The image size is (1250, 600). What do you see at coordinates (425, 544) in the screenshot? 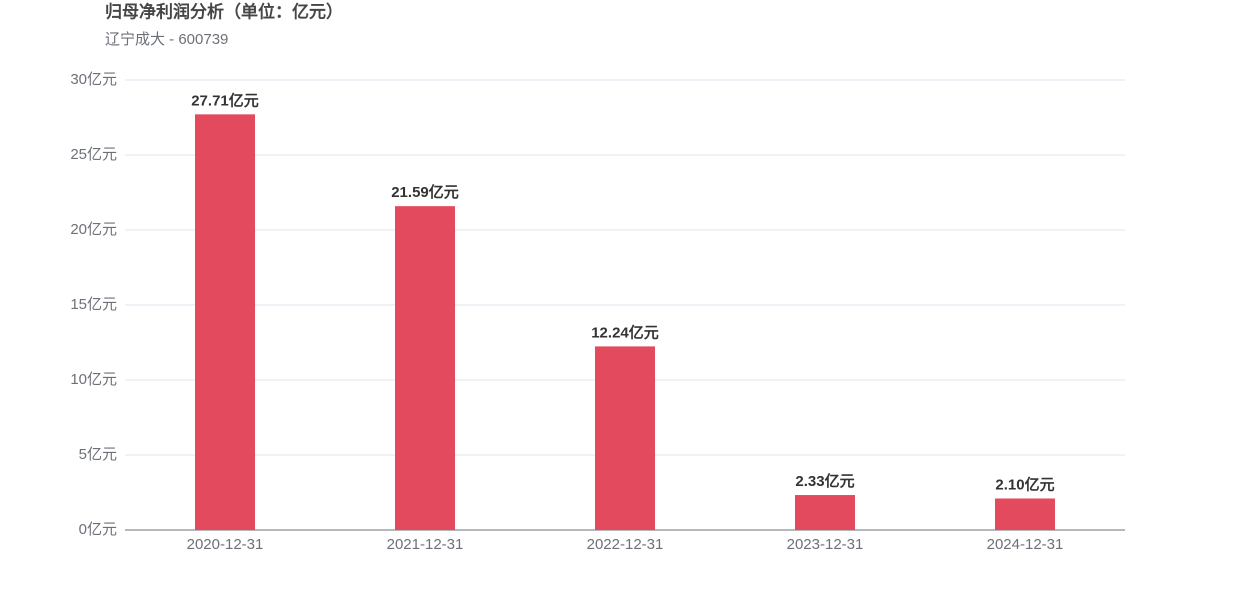
I see `x-tick-label: 2021-12-31` at bounding box center [425, 544].